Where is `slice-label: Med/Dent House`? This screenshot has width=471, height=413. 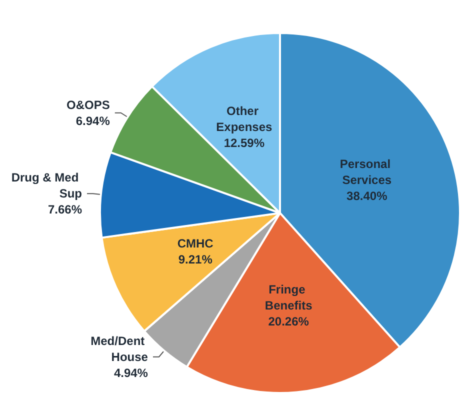
slice-label: Med/Dent House is located at coordinates (119, 349).